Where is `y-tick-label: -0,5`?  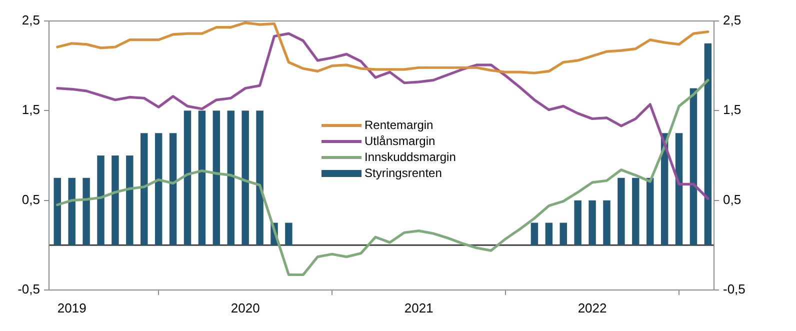 y-tick-label: -0,5 is located at coordinates (29, 289).